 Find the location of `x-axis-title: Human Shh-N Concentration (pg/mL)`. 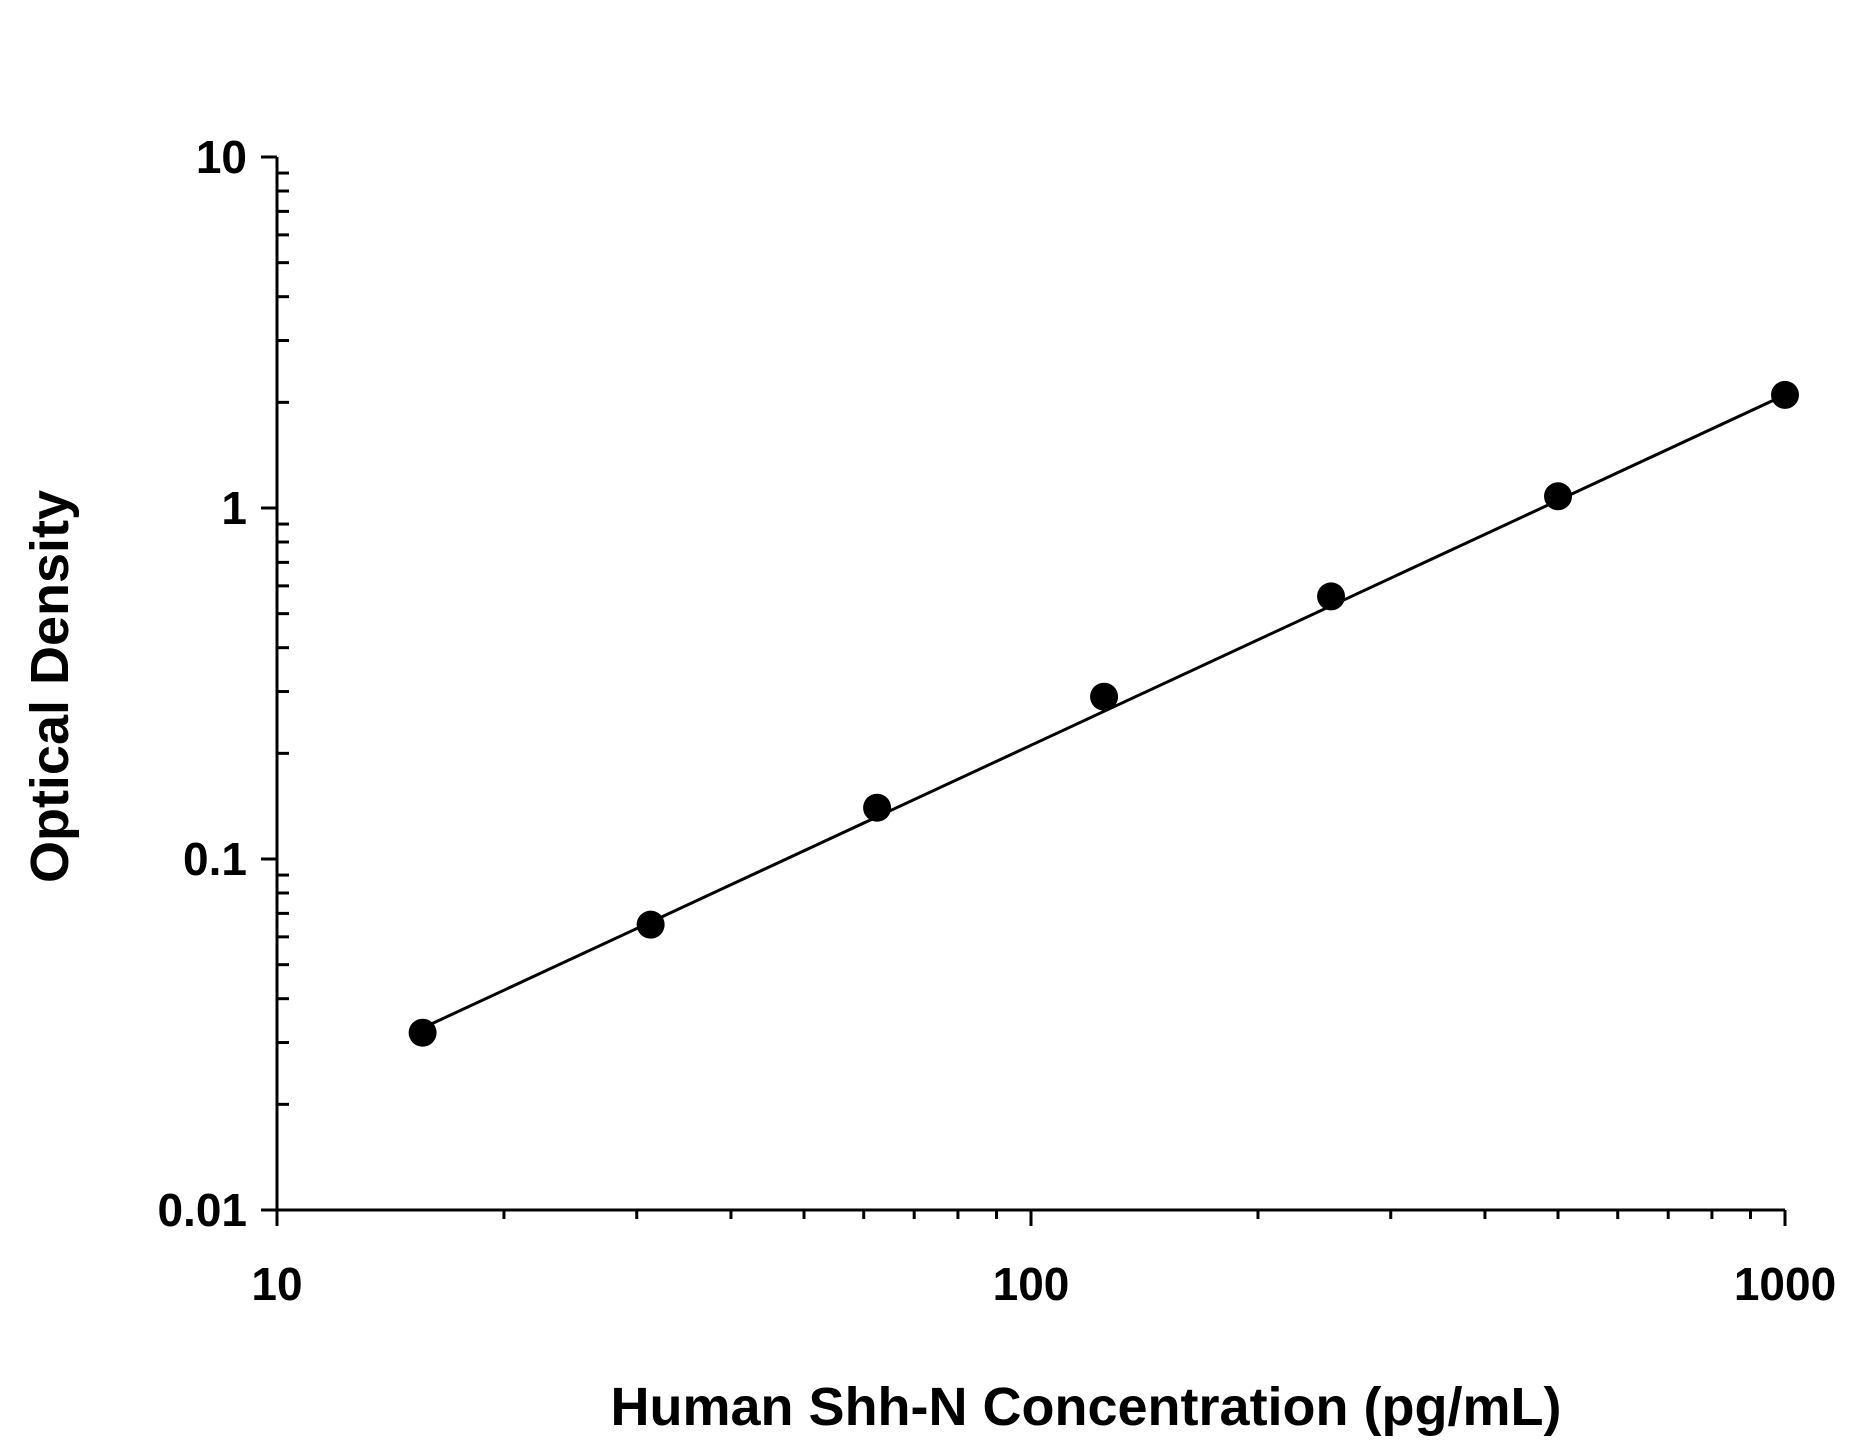

x-axis-title: Human Shh-N Concentration (pg/mL) is located at coordinates (1086, 1407).